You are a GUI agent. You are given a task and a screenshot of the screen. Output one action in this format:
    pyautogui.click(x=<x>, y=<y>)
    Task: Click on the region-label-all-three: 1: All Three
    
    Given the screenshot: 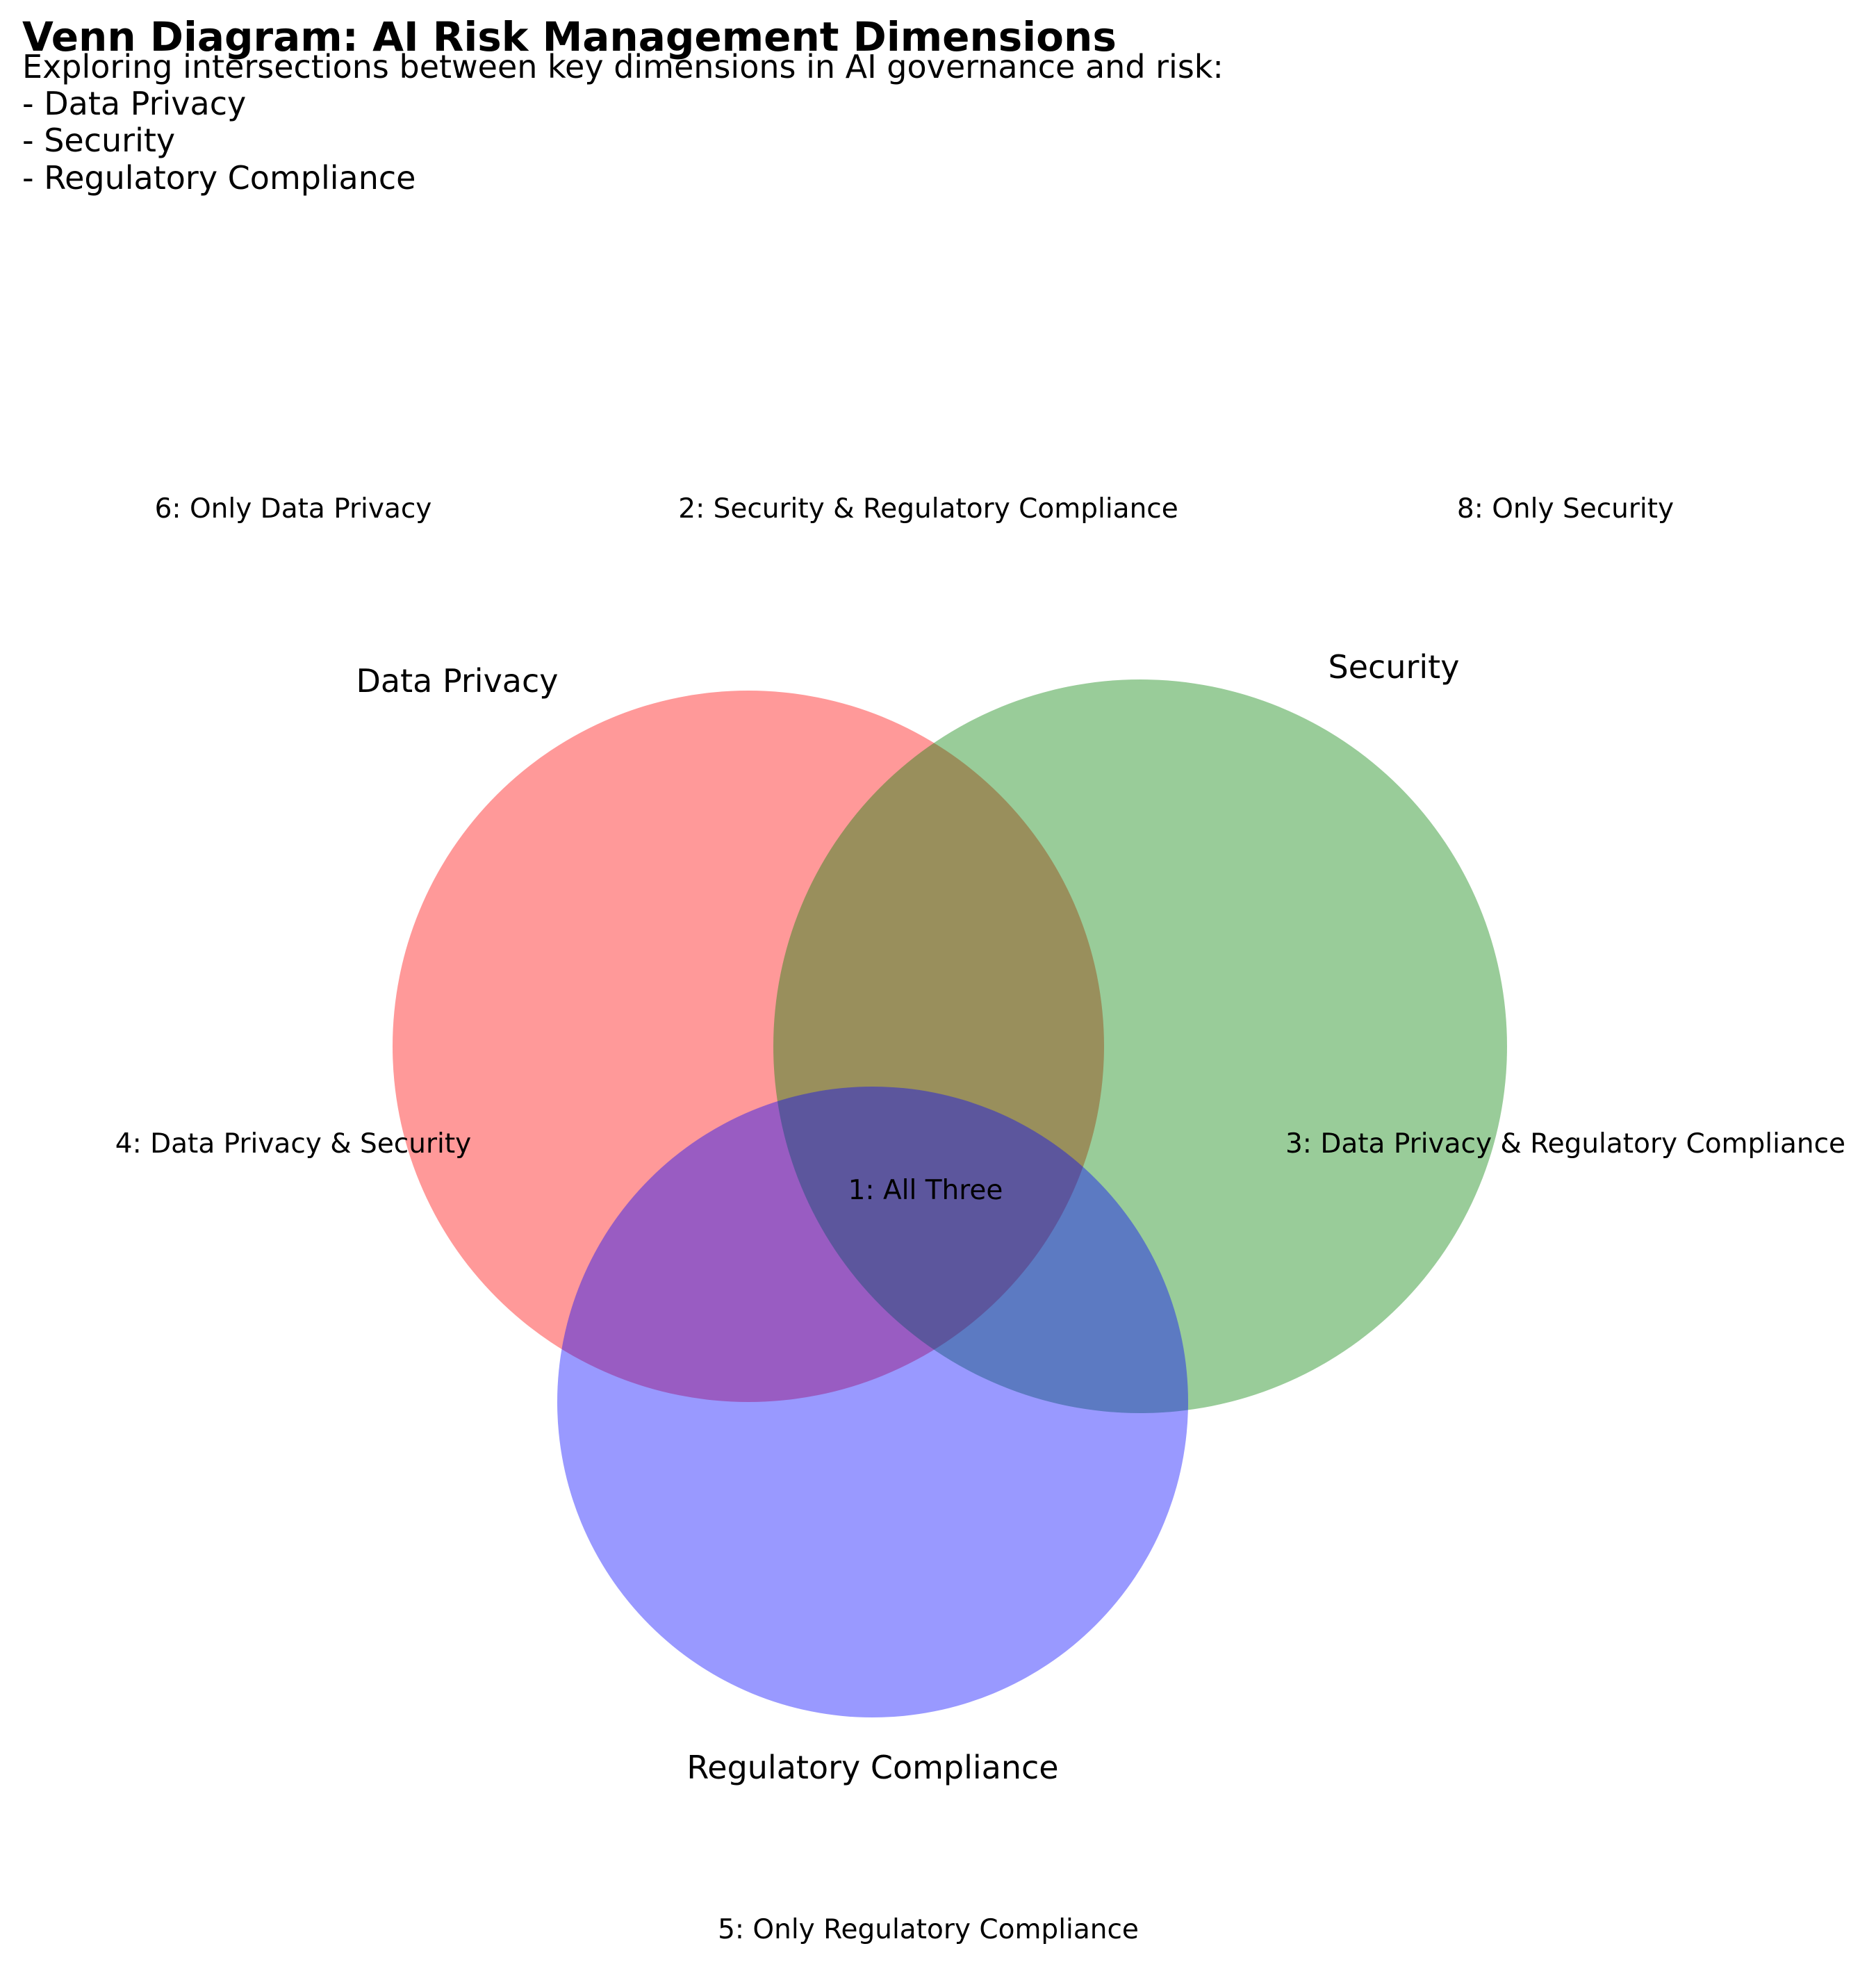 What is the action you would take?
    pyautogui.click(x=925, y=1190)
    